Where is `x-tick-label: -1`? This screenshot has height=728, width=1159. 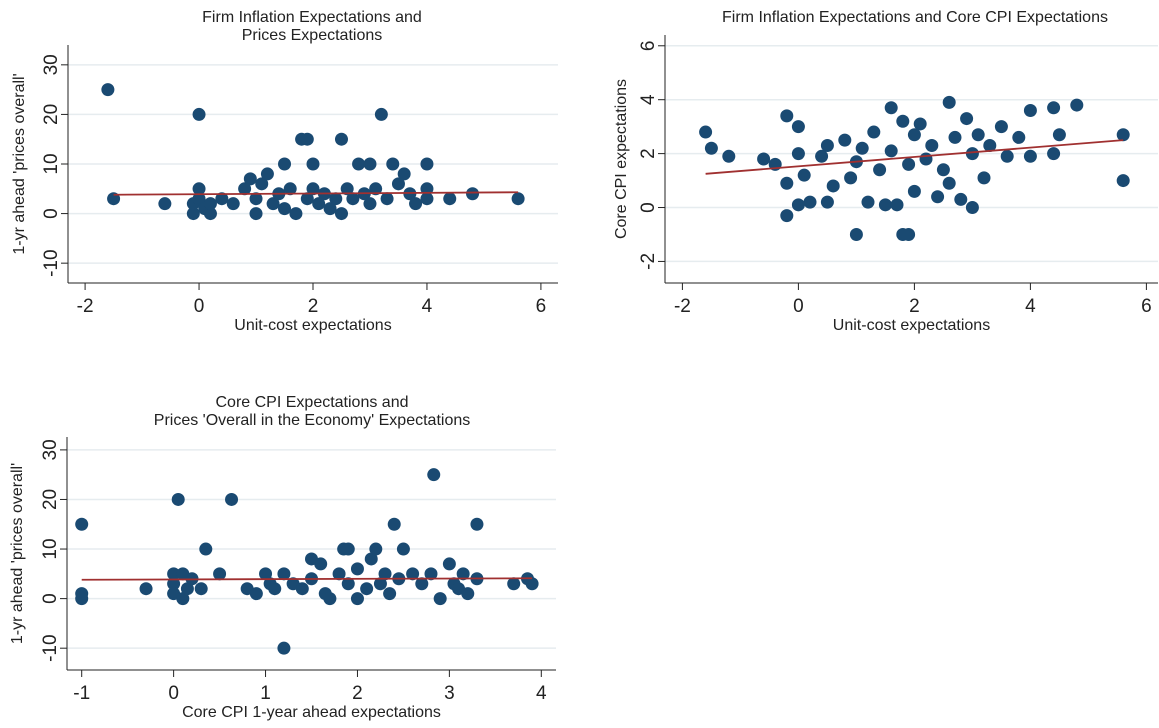
x-tick-label: -1 is located at coordinates (81, 693).